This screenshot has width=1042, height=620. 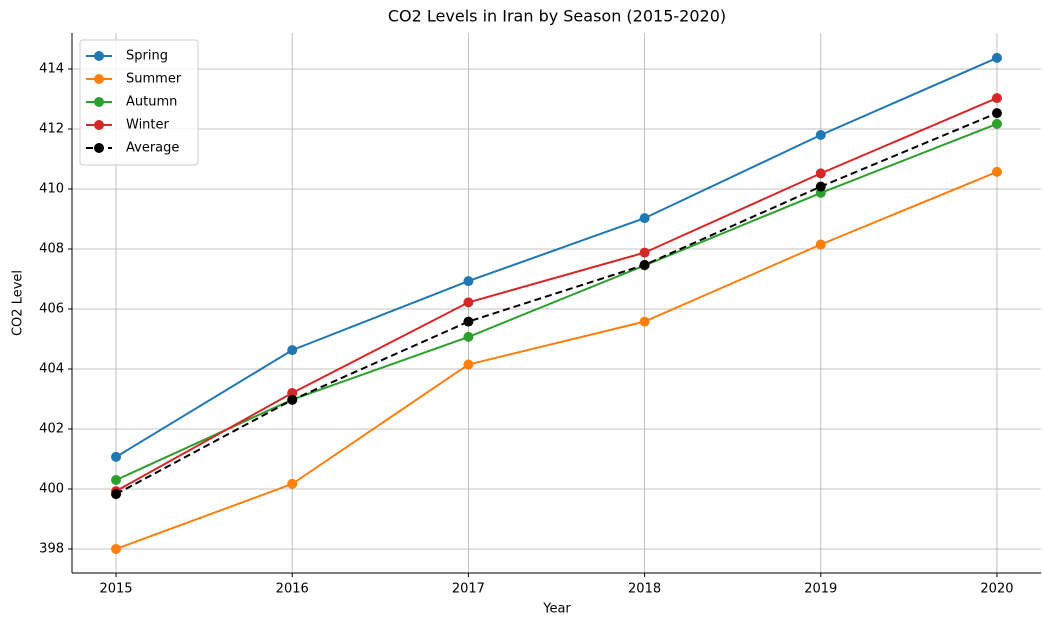 I want to click on y-tick-label: 400, so click(x=51, y=489).